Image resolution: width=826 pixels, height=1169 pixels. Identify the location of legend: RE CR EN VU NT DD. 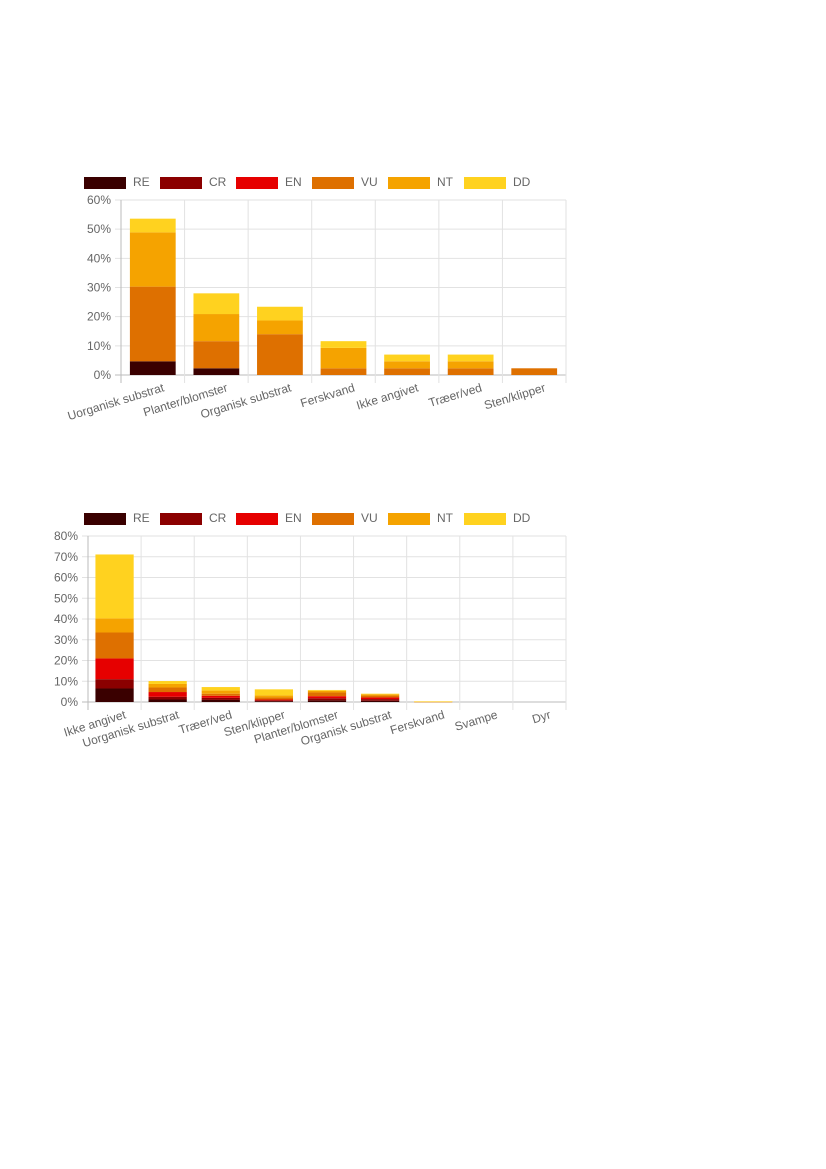
(307, 182).